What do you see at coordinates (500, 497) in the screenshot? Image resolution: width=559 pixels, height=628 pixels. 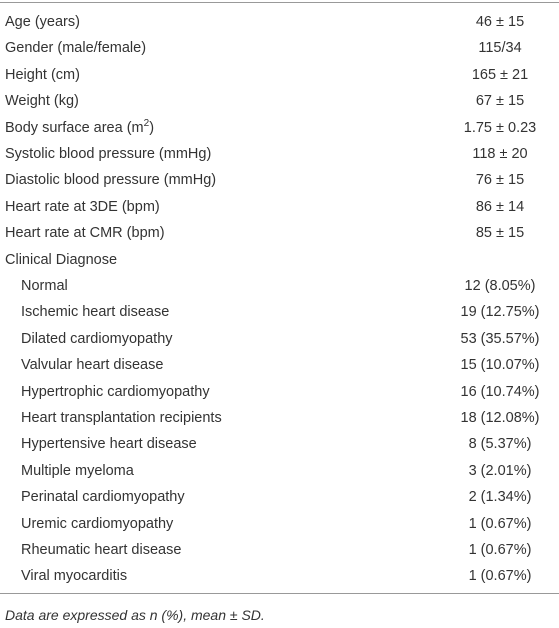 I see `row-value: 2 (1.34%)` at bounding box center [500, 497].